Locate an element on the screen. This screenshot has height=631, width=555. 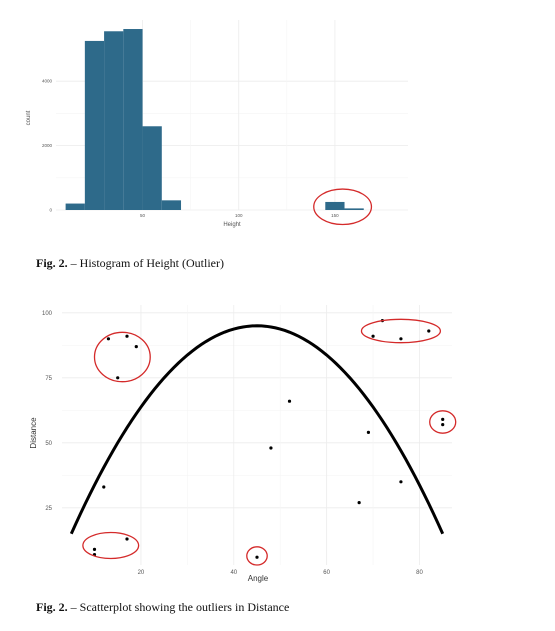
histogram-x-tick-label: 100 is located at coordinates (239, 215).